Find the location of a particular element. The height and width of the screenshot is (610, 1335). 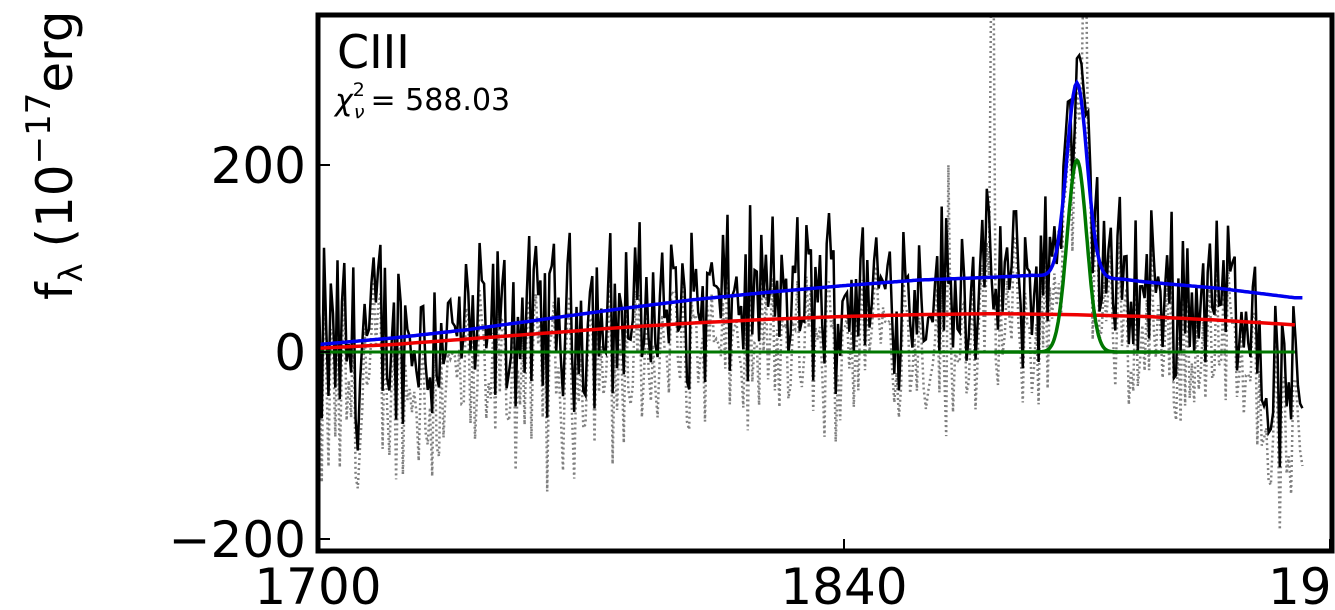

y-axis-label-unit: erg is located at coordinates (55, 51).